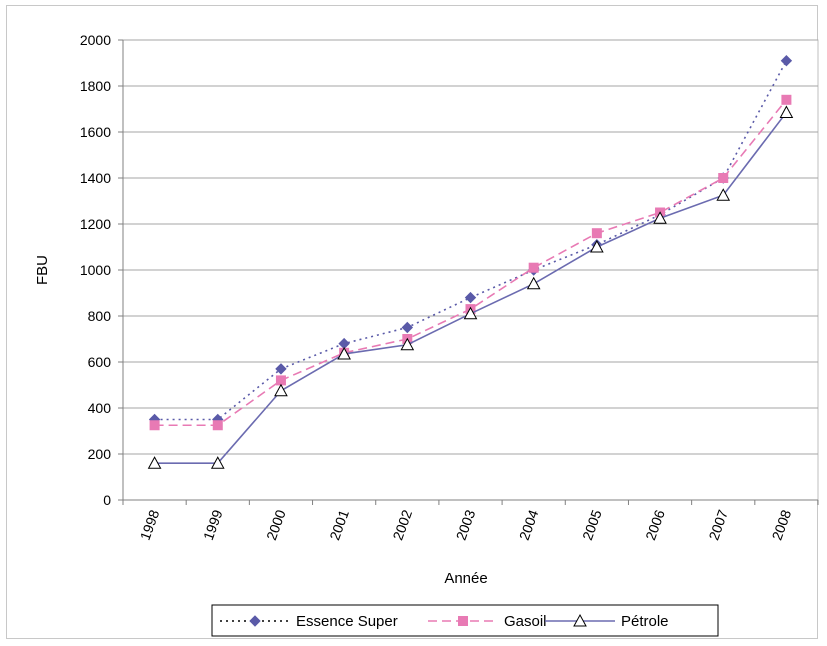  I want to click on x-tick-label: 2001, so click(339, 524).